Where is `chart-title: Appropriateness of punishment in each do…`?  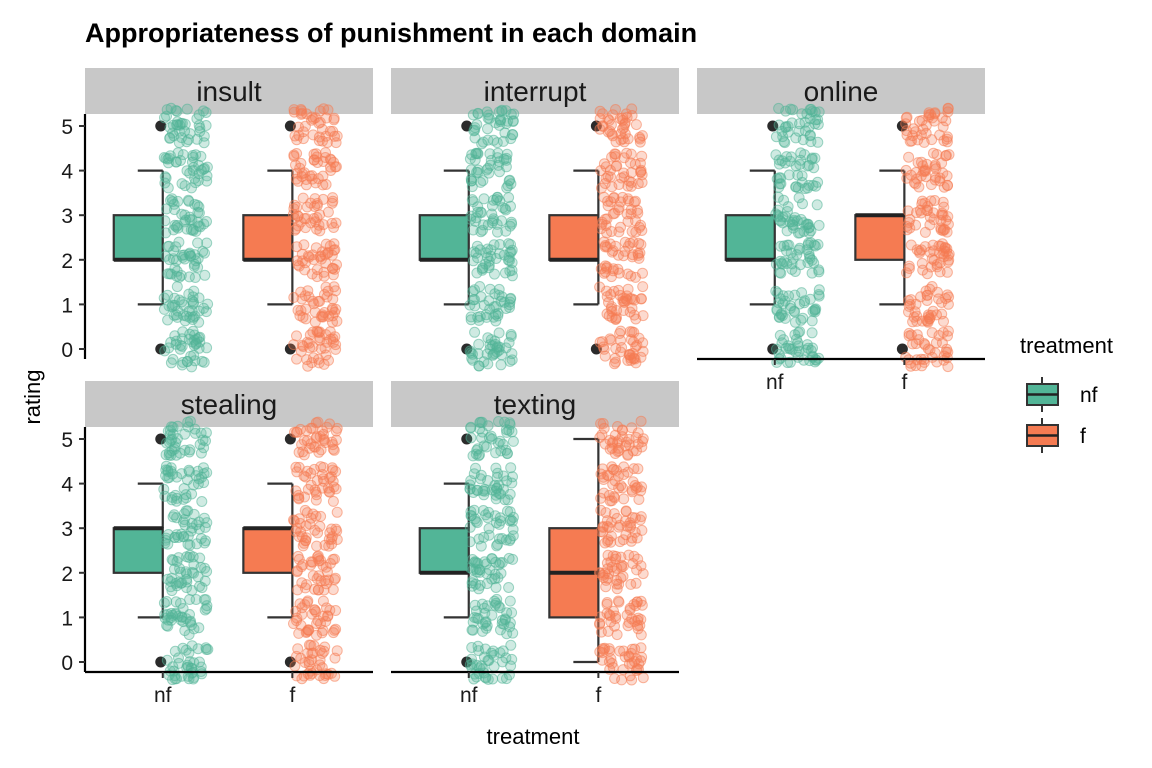
chart-title: Appropriateness of punishment in each do… is located at coordinates (391, 33).